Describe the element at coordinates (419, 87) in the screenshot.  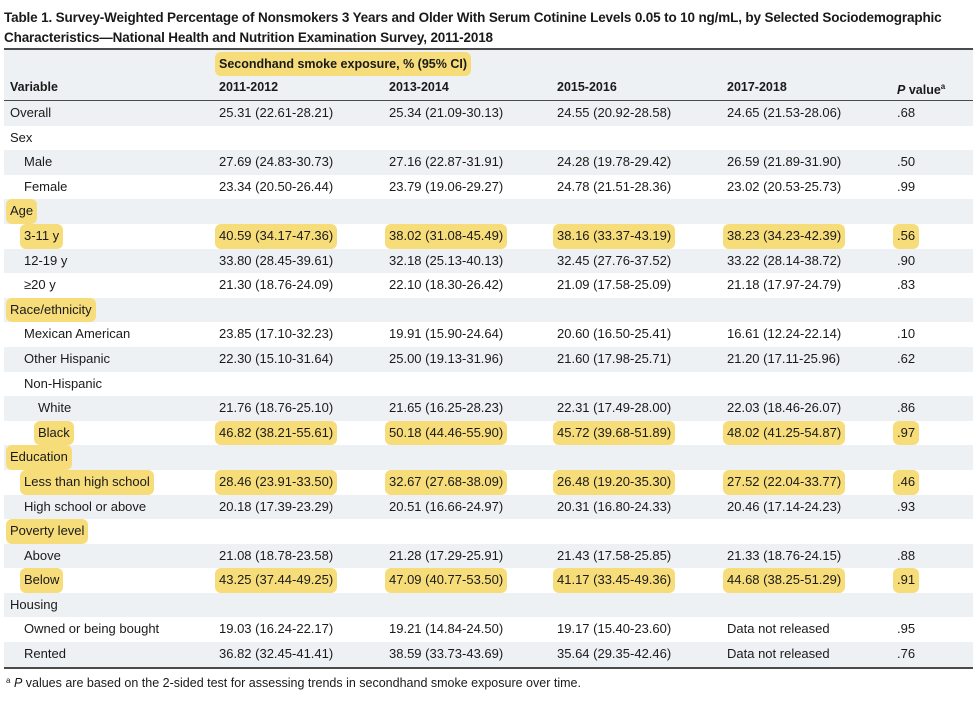
I see `year-header: 2013-2014` at that location.